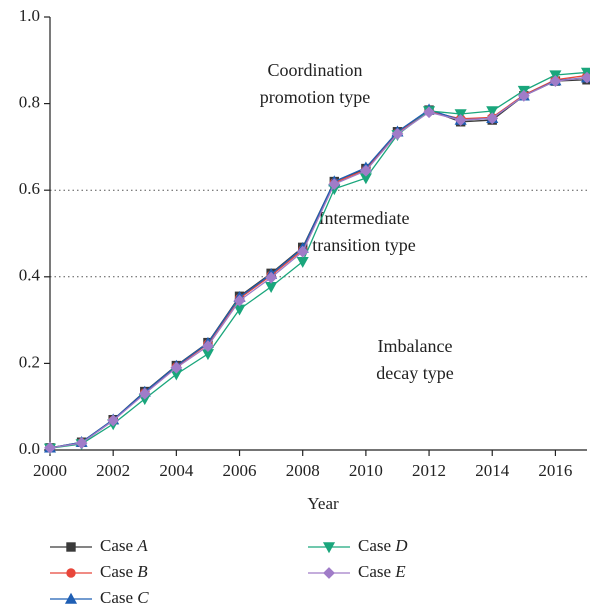 The width and height of the screenshot is (590, 612). What do you see at coordinates (303, 470) in the screenshot?
I see `x-tick-label: 2008` at bounding box center [303, 470].